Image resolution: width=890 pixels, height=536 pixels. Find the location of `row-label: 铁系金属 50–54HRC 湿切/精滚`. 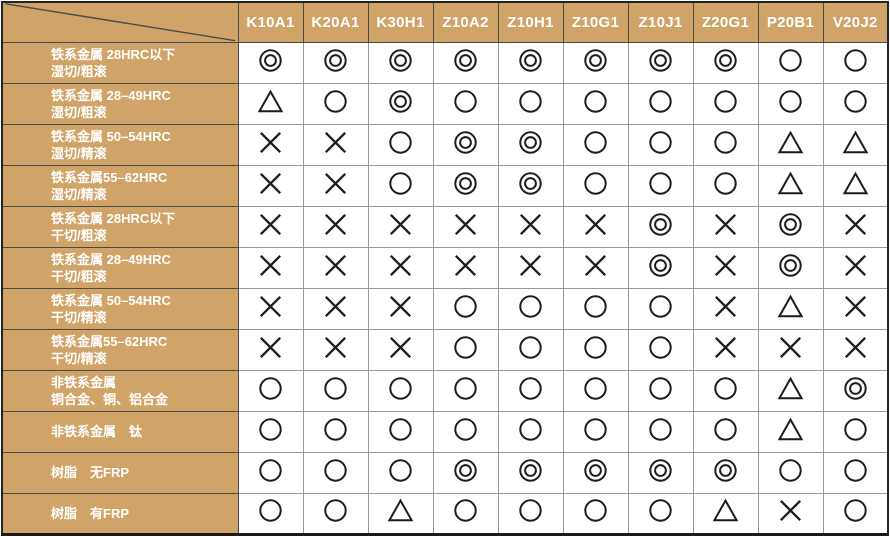

row-label: 铁系金属 50–54HRC 湿切/精滚 is located at coordinates (120, 144).